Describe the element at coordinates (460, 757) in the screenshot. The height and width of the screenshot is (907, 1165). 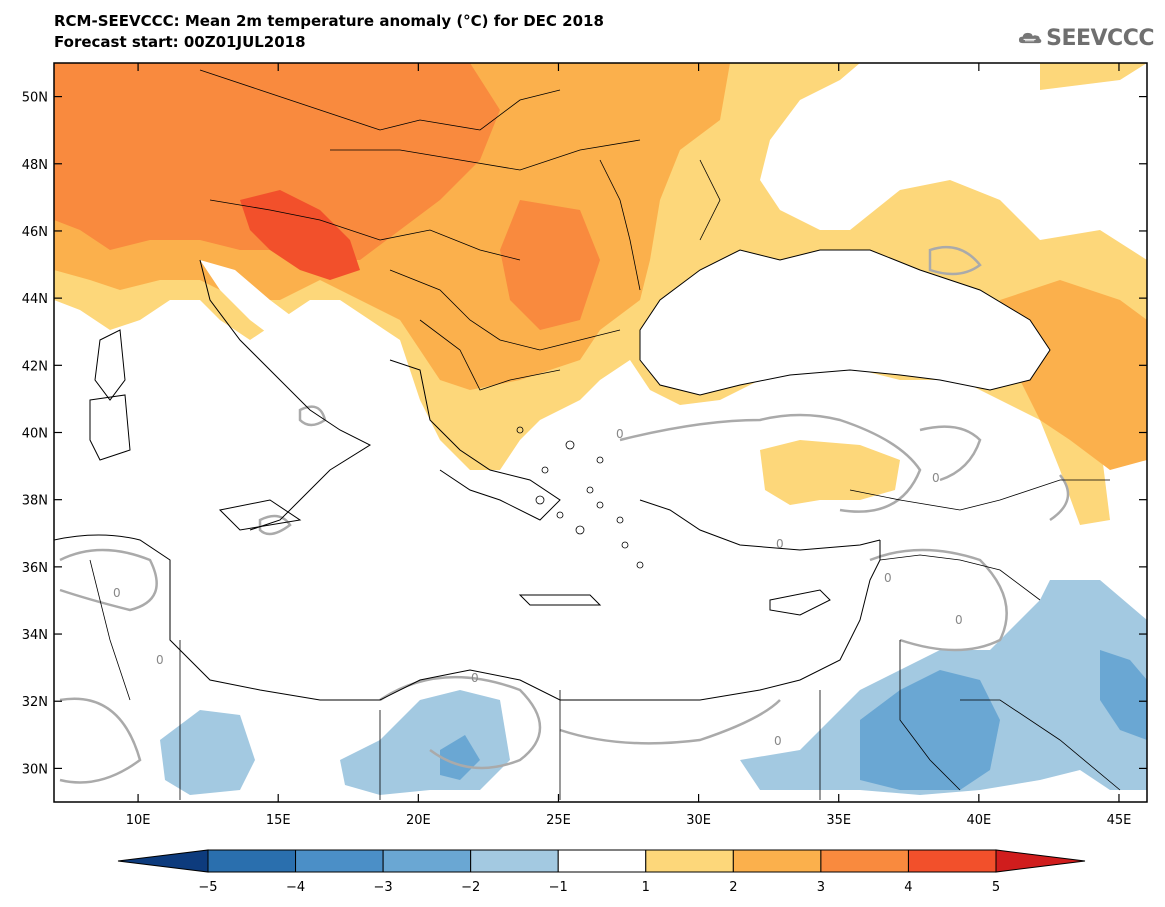
I see `anomaly-blue-libya-core` at that location.